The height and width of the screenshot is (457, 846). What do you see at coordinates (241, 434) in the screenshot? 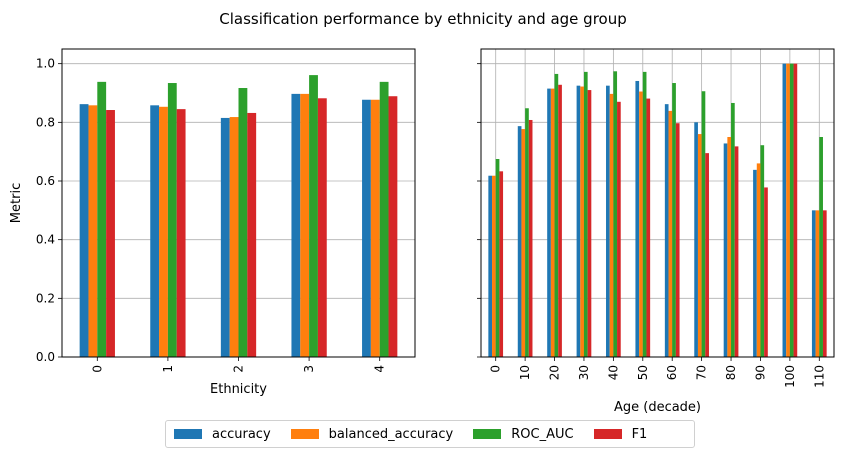
I see `legend-label-accuracy: accuracy` at bounding box center [241, 434].